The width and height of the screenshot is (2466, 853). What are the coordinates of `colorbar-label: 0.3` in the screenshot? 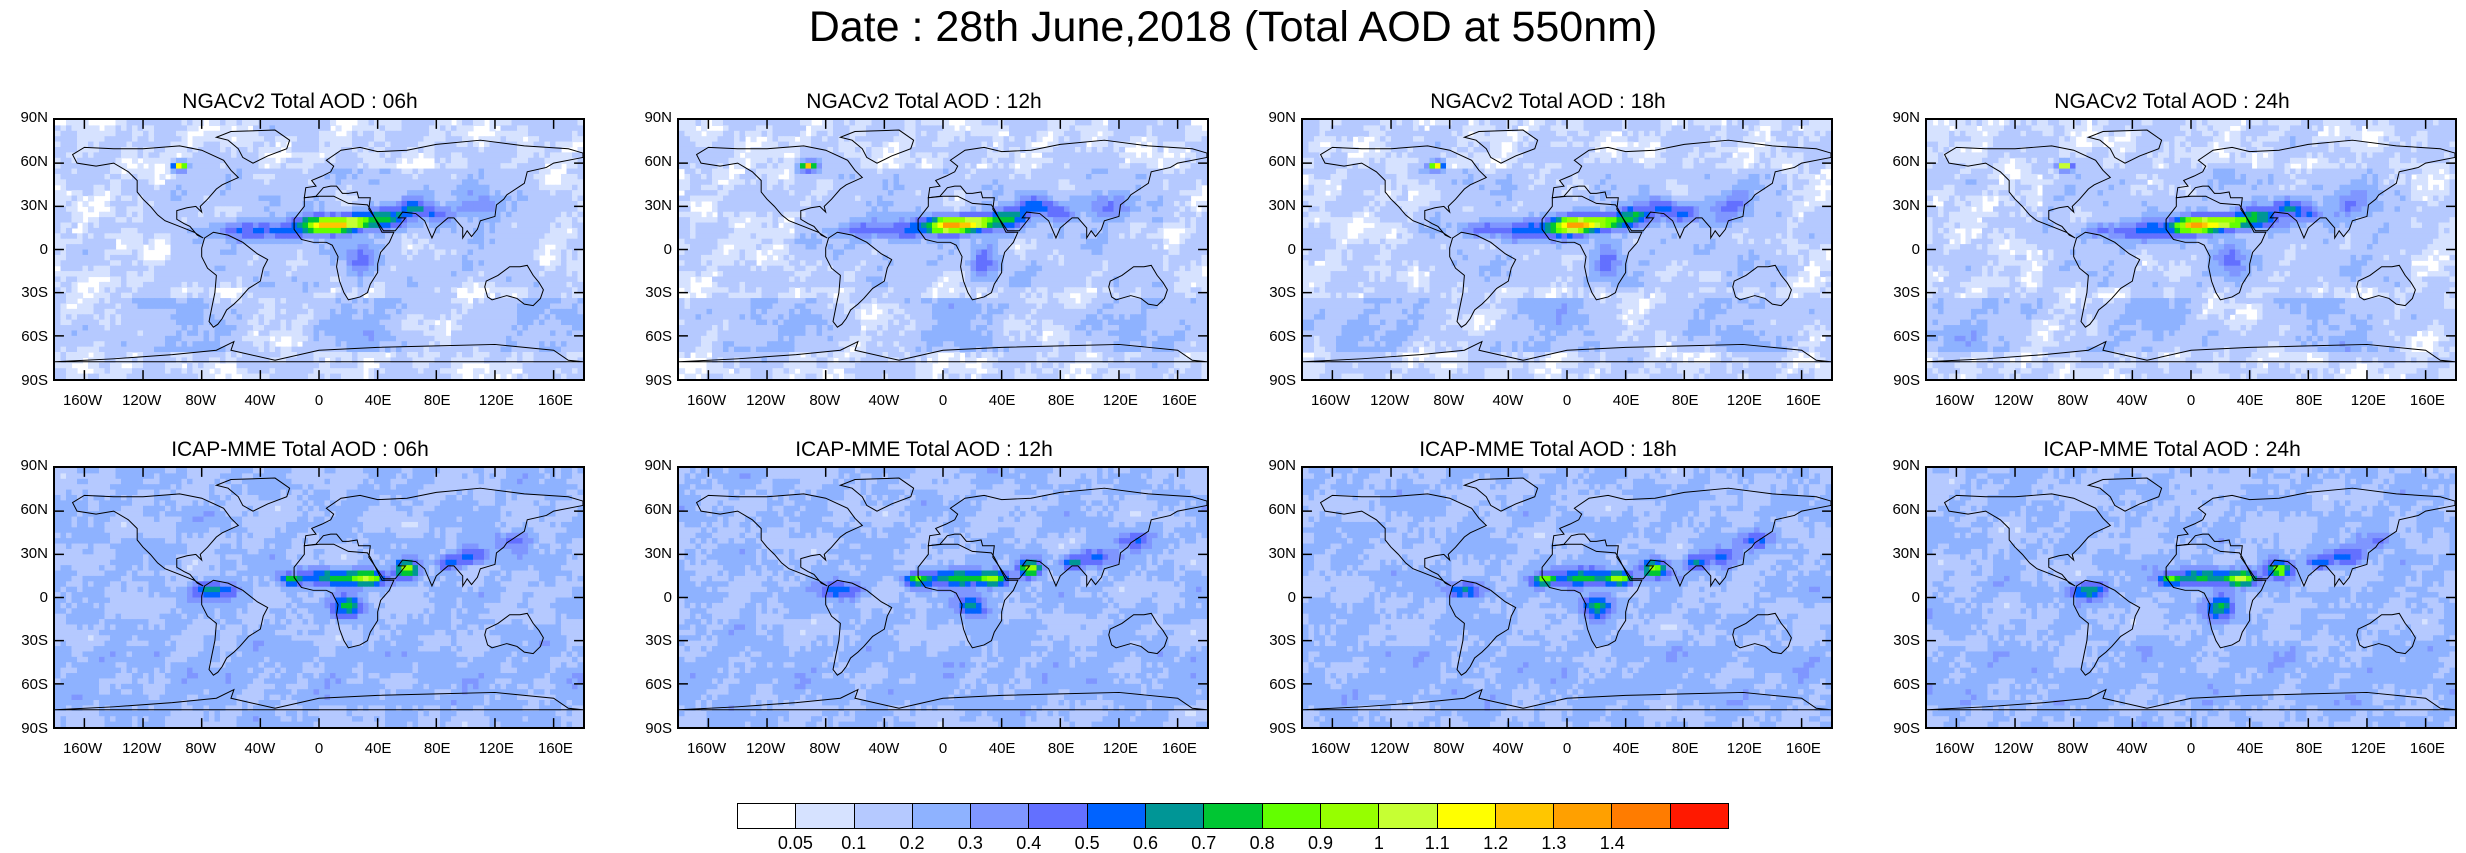 It's located at (970, 843).